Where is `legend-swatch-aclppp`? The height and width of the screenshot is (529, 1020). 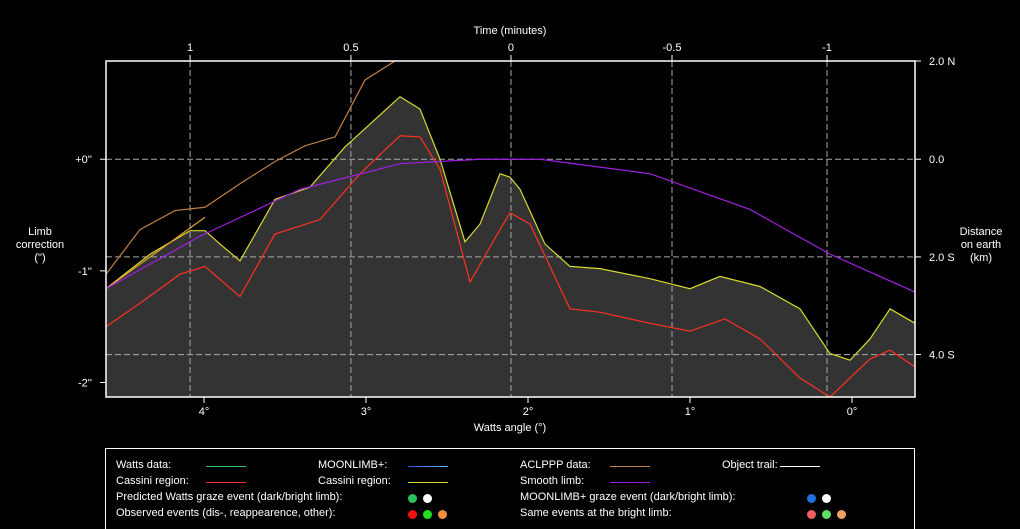
legend-swatch-aclppp is located at coordinates (630, 466).